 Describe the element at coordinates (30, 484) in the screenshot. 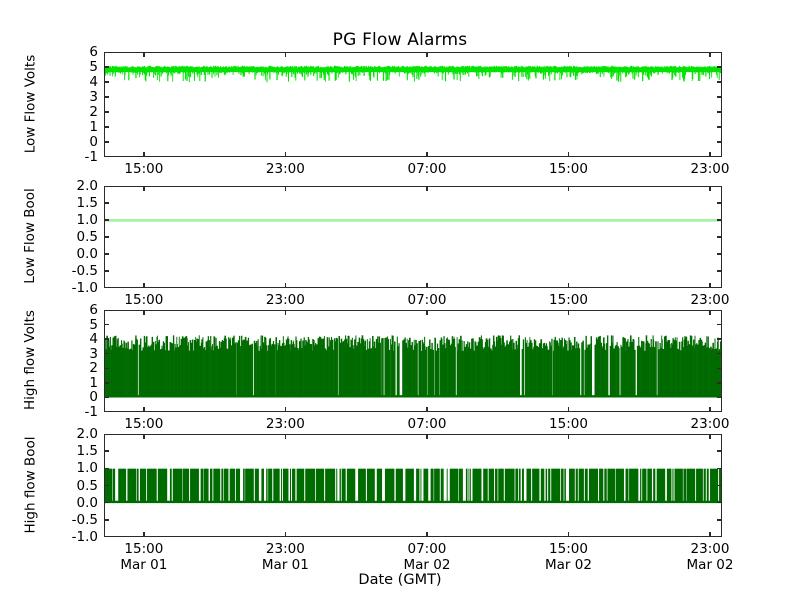

I see `y-axis-label: High flow Bool` at that location.